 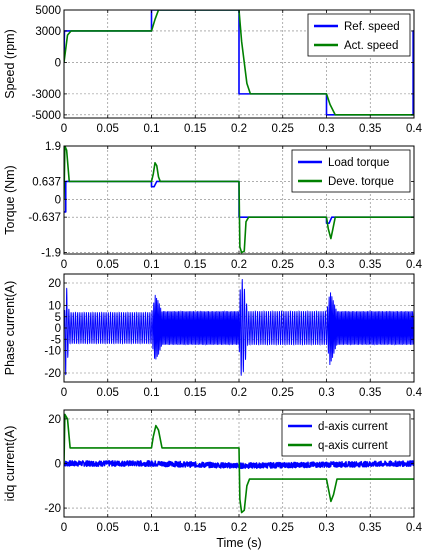 What do you see at coordinates (51, 254) in the screenshot?
I see `y-tick-label: -1.9` at bounding box center [51, 254].